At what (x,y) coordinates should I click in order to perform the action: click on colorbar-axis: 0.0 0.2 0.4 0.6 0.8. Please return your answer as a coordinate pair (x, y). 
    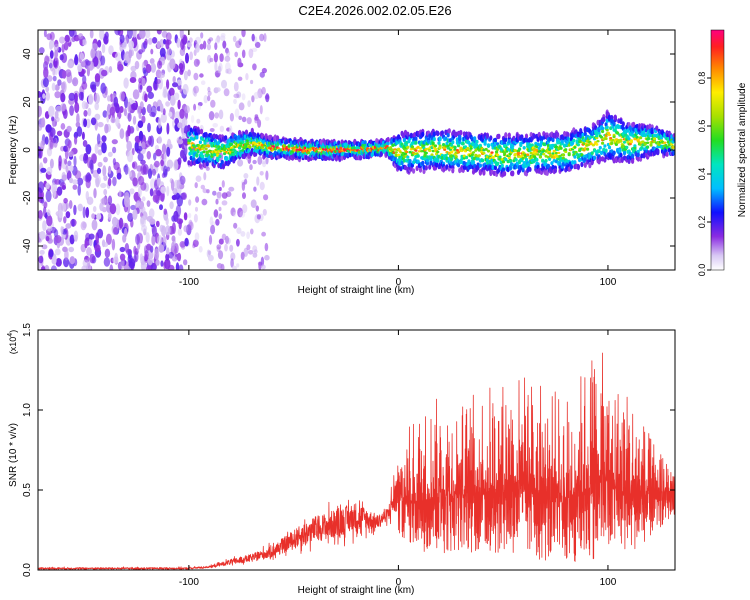
    Looking at the image, I should click on (704, 174).